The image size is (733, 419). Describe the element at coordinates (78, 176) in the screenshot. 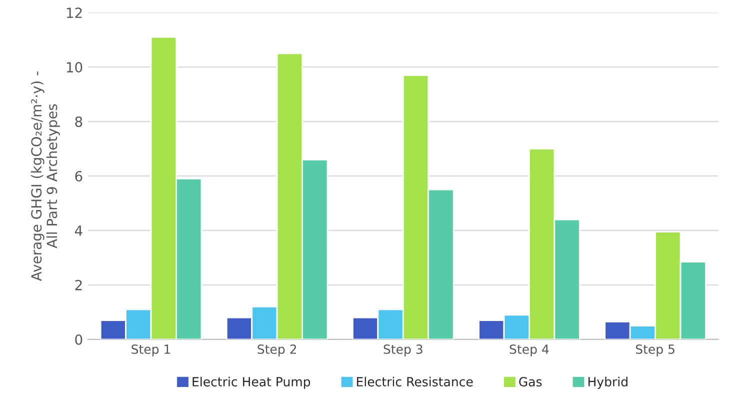

I see `y-tick-label: 6` at that location.